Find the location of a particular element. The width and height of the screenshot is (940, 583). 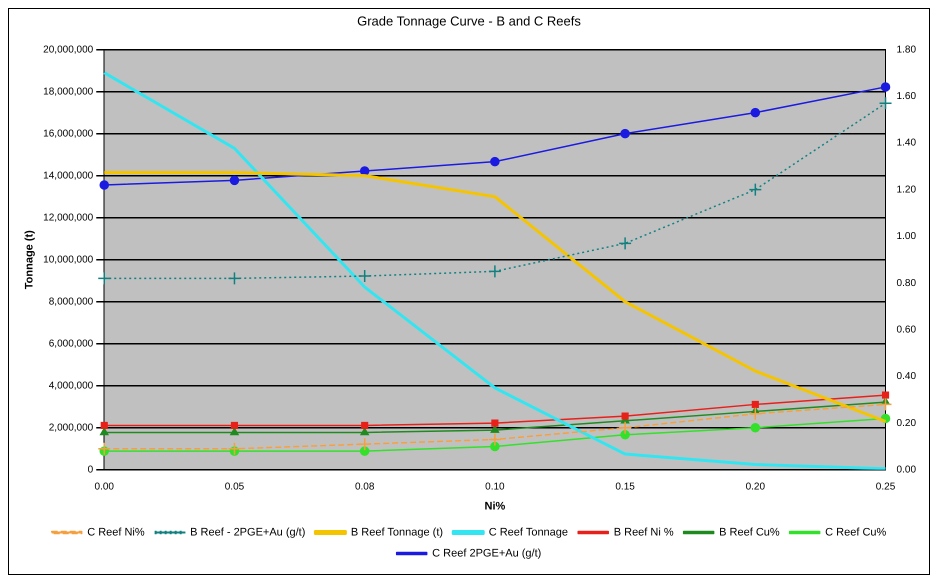

y-tick-label: 6,000,000 is located at coordinates (71, 344).